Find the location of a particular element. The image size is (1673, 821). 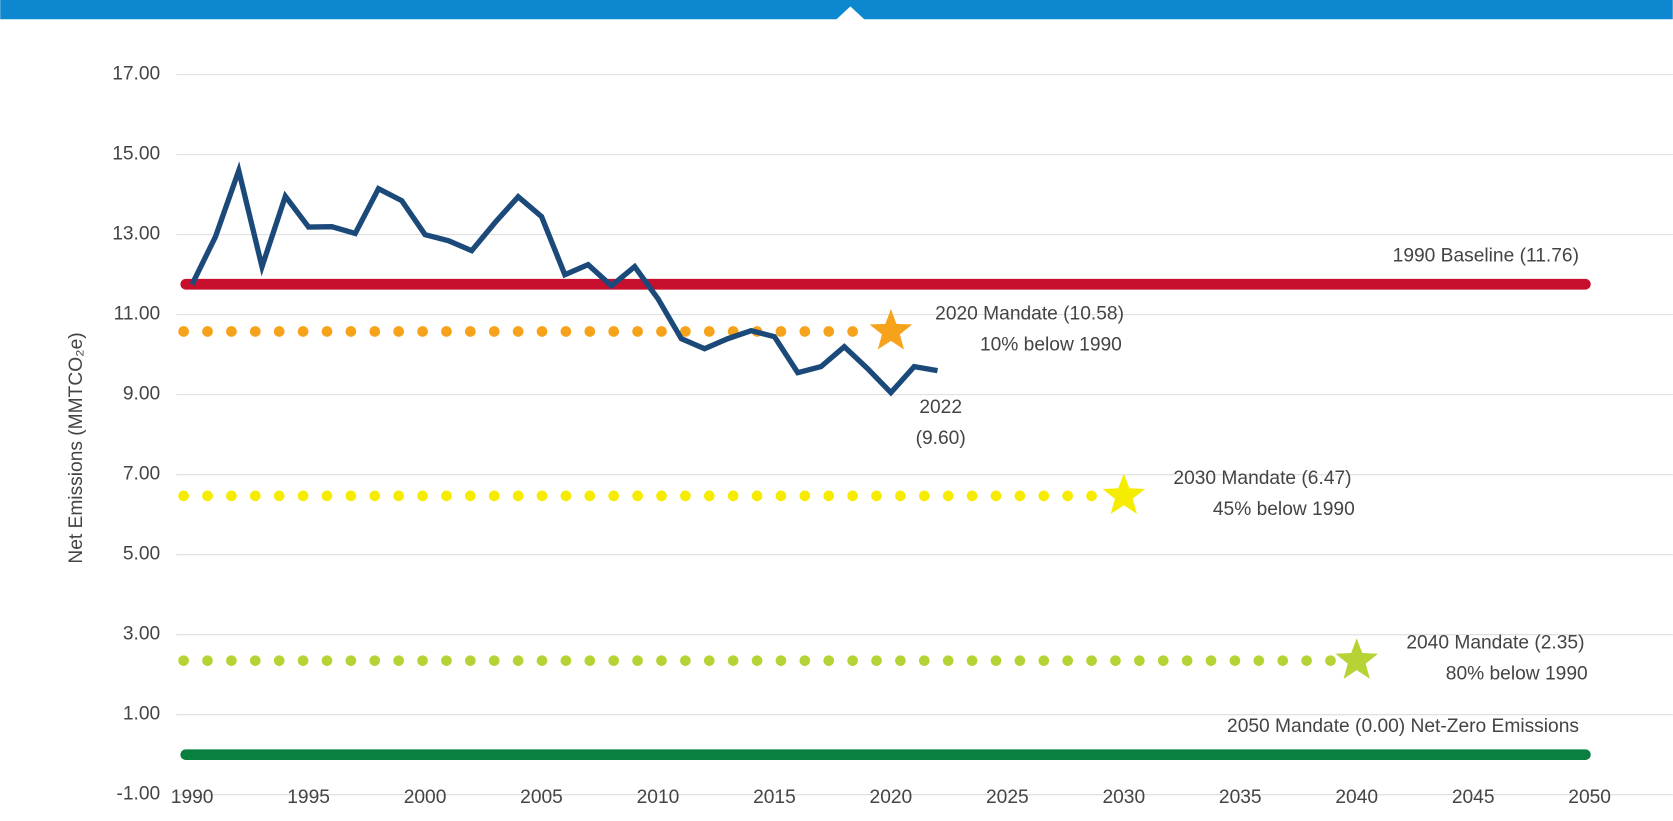

y-tick-label: 13.00 is located at coordinates (136, 234).